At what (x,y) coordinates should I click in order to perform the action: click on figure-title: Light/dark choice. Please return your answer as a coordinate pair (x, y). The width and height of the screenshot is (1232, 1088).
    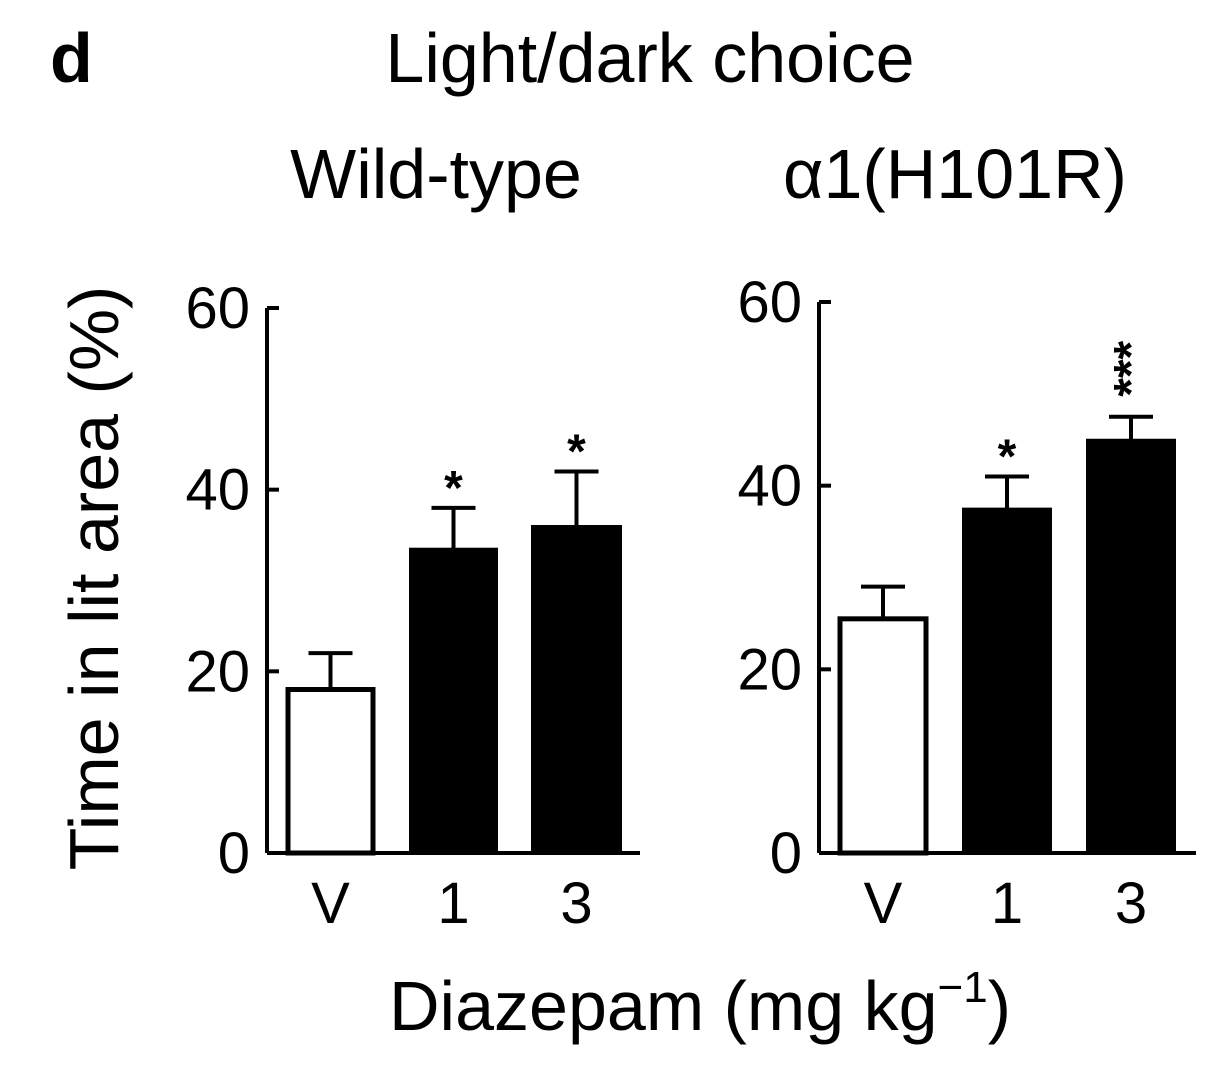
    Looking at the image, I should click on (649, 58).